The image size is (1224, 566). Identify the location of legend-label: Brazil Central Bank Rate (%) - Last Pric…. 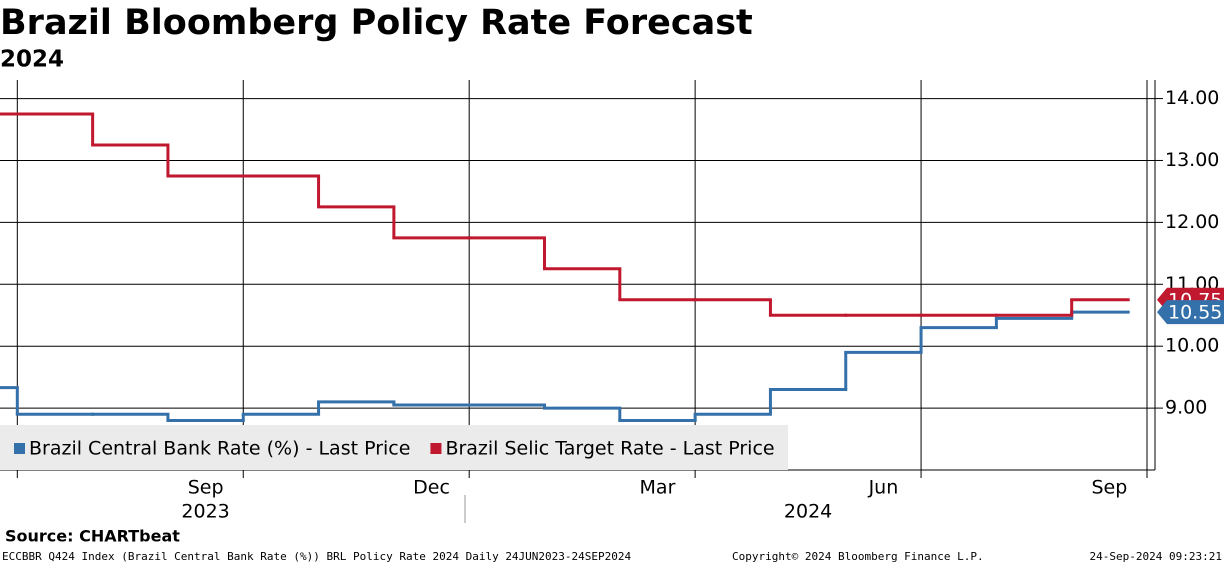
(219, 449).